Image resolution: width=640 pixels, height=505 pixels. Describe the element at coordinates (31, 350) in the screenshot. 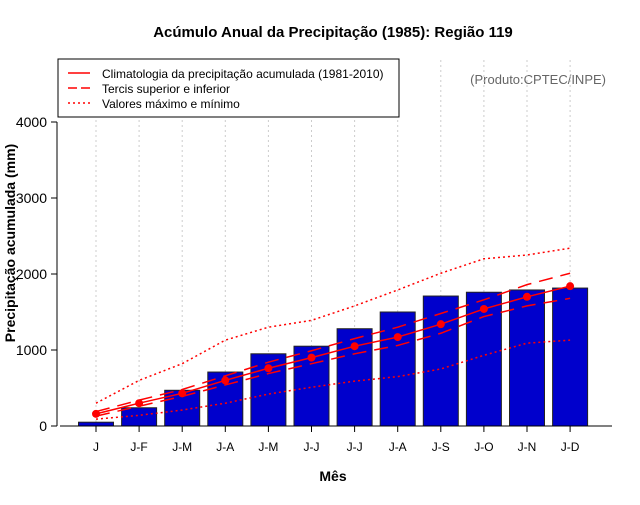

I see `y-tick-label: 1000` at that location.